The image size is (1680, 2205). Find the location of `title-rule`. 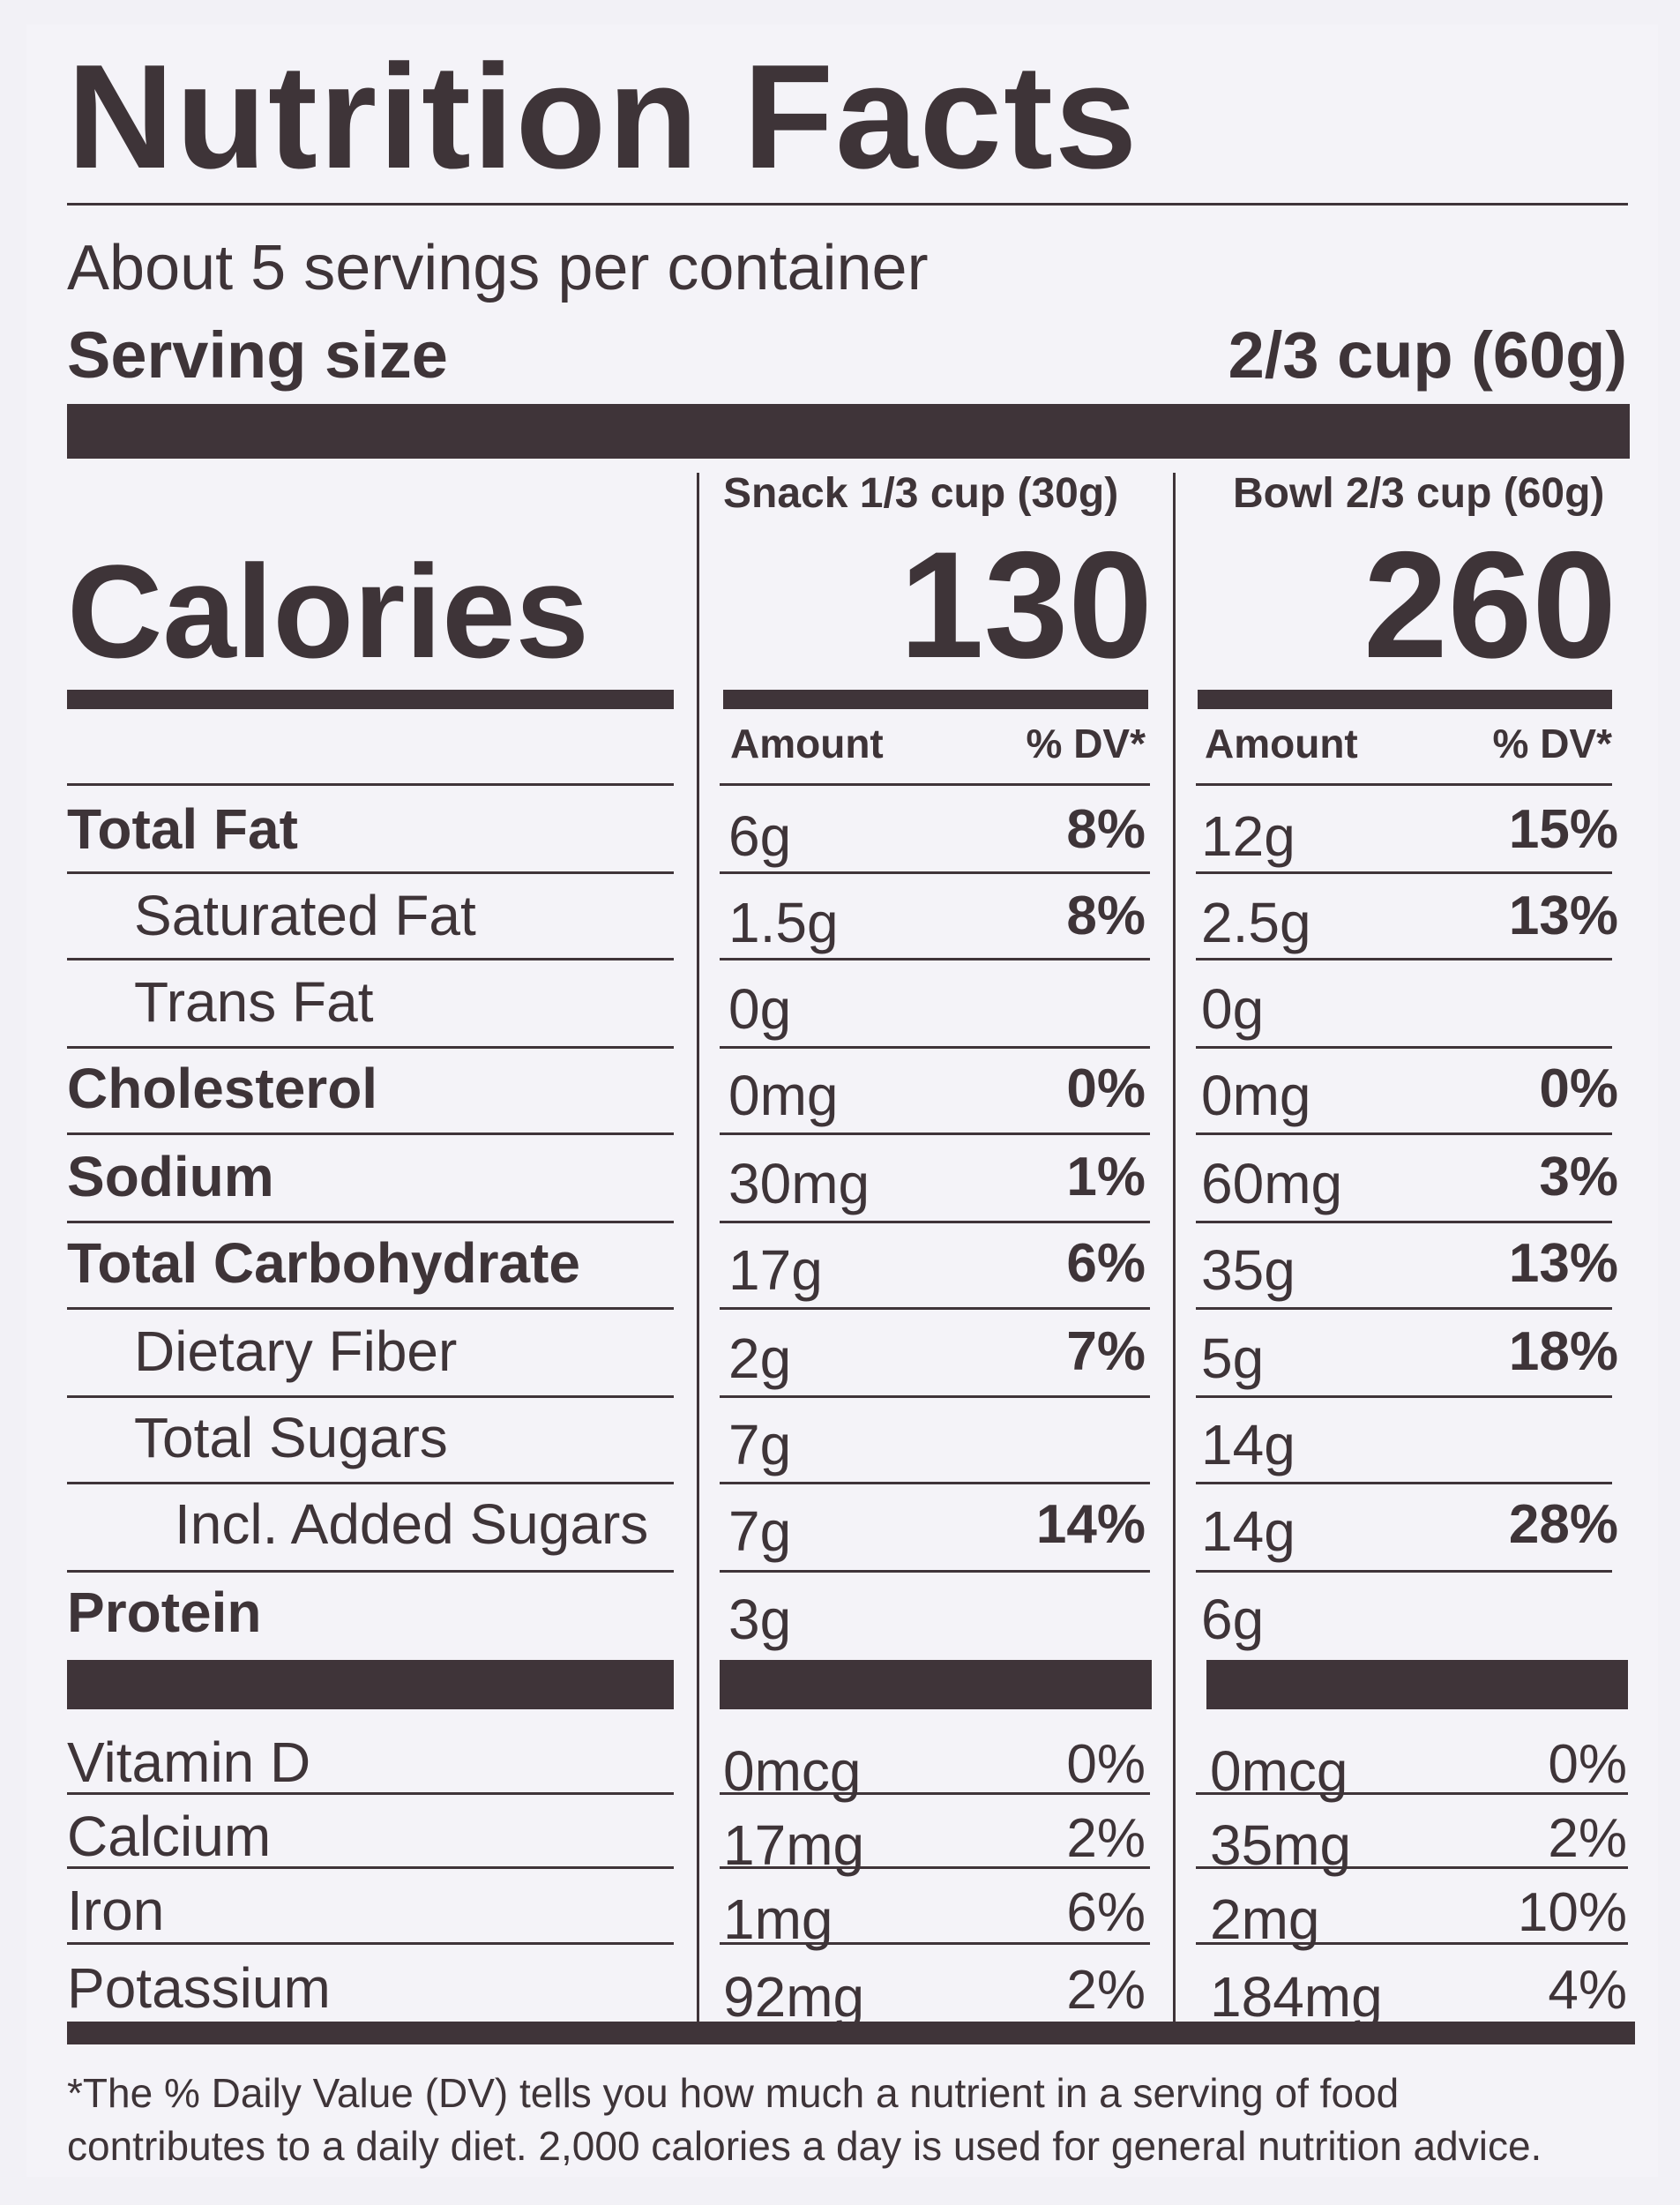

title-rule is located at coordinates (847, 204).